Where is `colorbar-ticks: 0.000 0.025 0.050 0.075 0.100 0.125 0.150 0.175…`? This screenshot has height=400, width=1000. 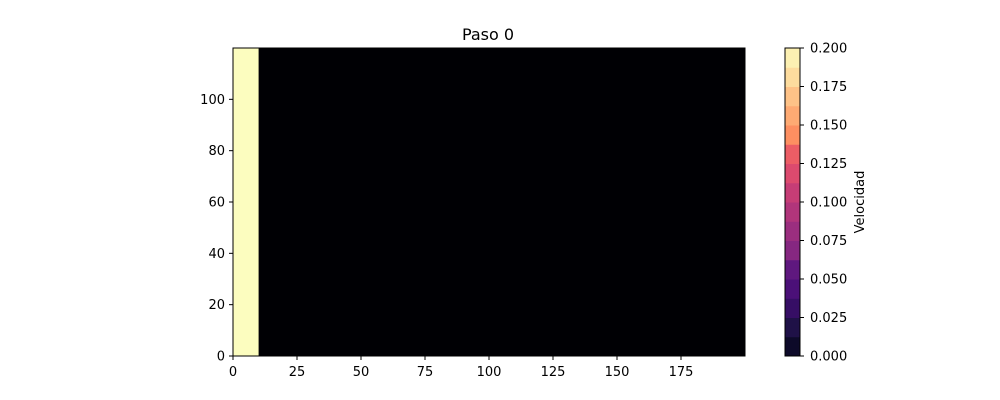
colorbar-ticks: 0.000 0.025 0.050 0.075 0.100 0.125 0.150 0.175… is located at coordinates (823, 203).